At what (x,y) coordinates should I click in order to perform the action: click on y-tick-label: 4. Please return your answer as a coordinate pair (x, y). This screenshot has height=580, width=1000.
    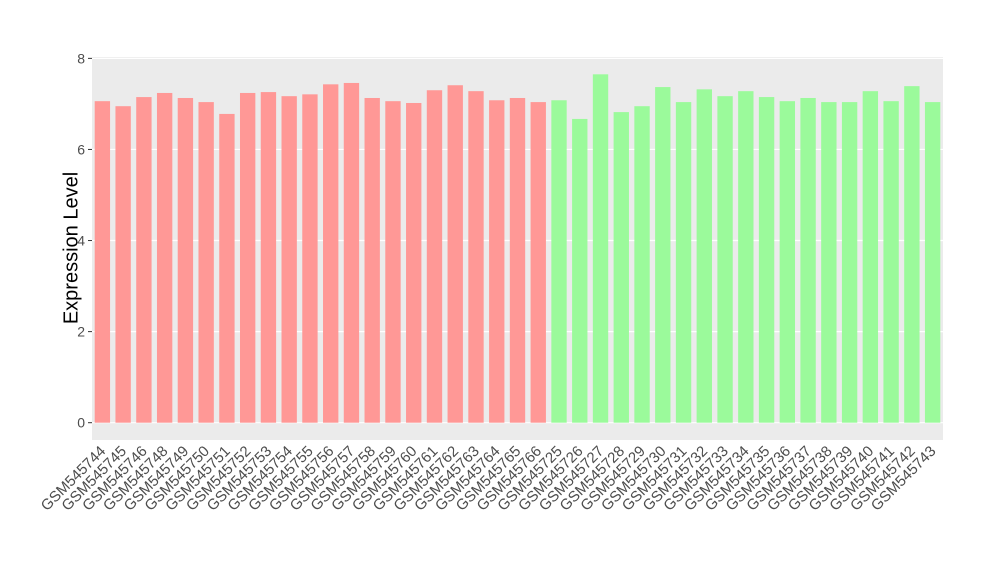
    Looking at the image, I should click on (81, 241).